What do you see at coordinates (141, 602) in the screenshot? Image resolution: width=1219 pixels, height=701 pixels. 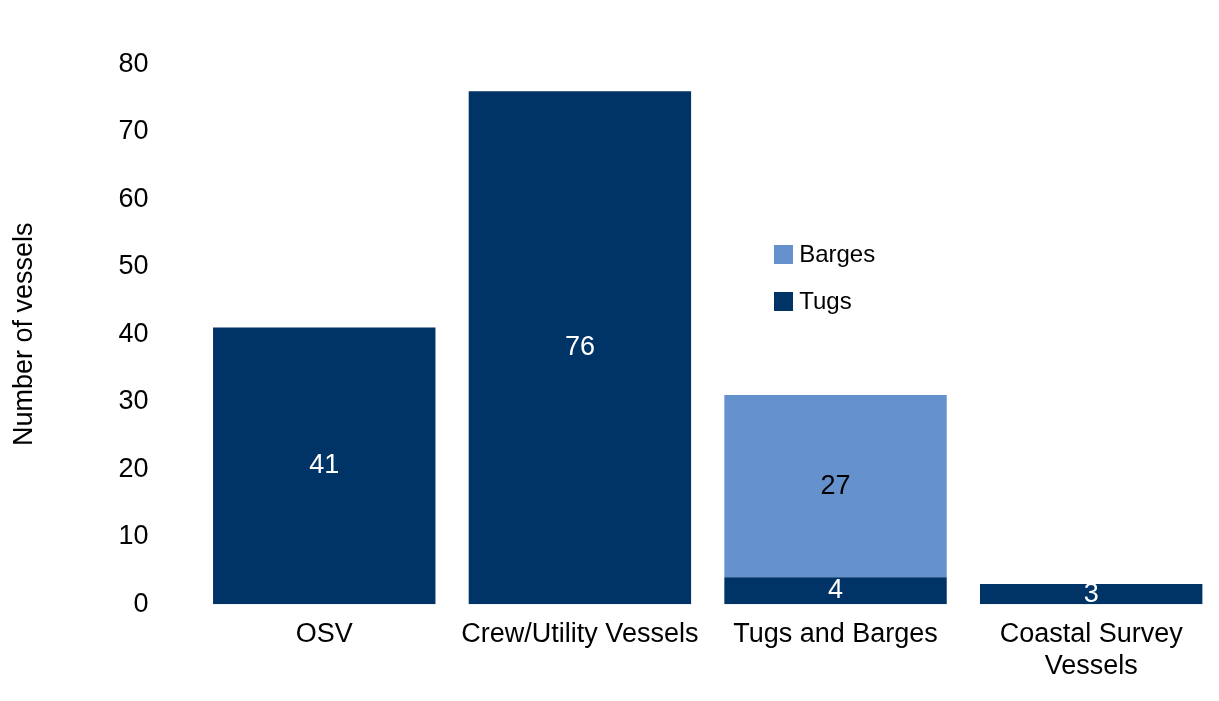 I see `y-tick-label: 0` at bounding box center [141, 602].